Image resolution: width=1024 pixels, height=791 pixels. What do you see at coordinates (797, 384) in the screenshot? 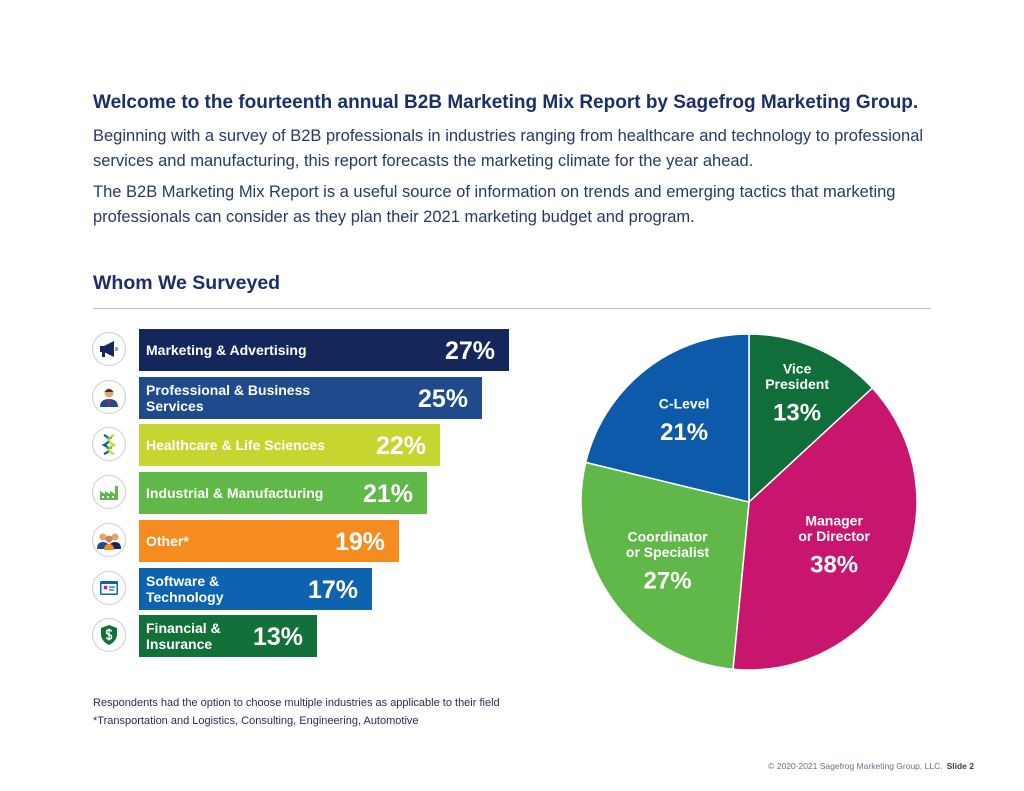
I see `pie-slice-label: President` at bounding box center [797, 384].